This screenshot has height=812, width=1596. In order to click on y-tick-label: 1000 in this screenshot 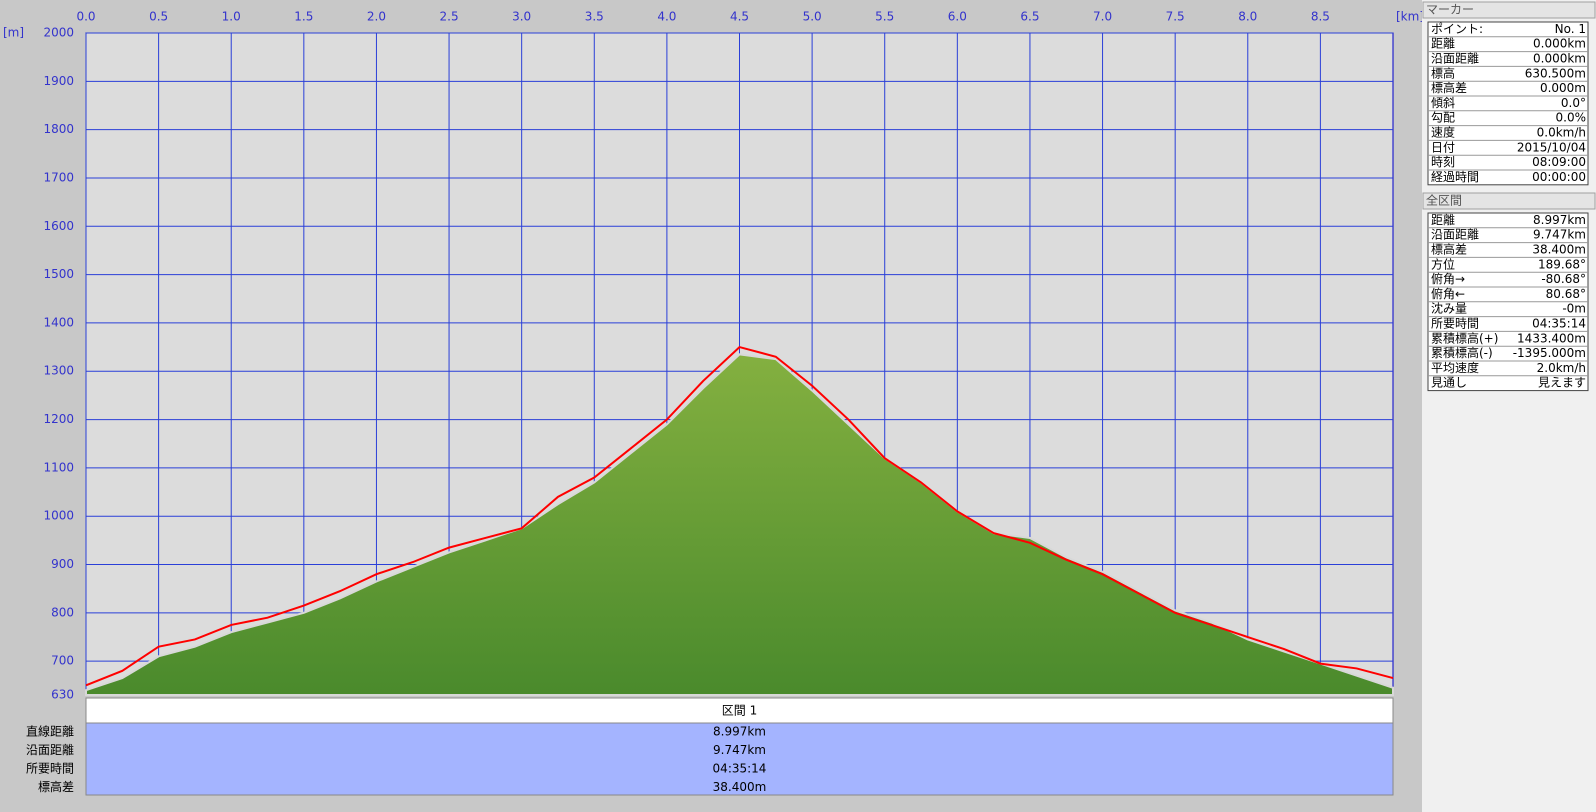, I will do `click(58, 516)`.